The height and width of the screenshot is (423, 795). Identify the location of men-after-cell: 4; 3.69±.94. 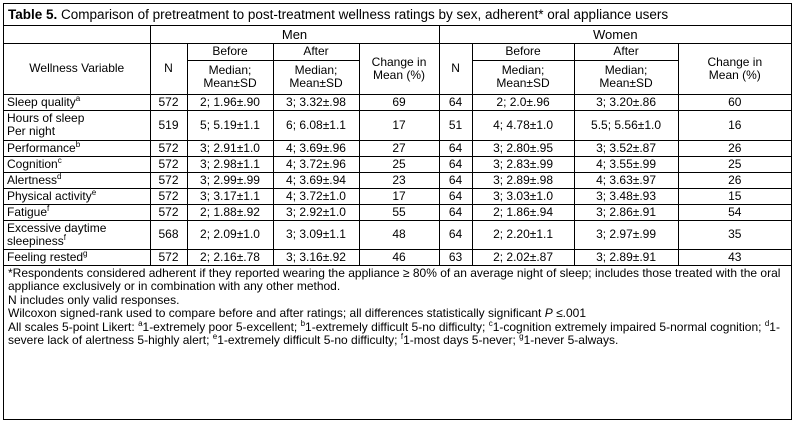
(316, 180).